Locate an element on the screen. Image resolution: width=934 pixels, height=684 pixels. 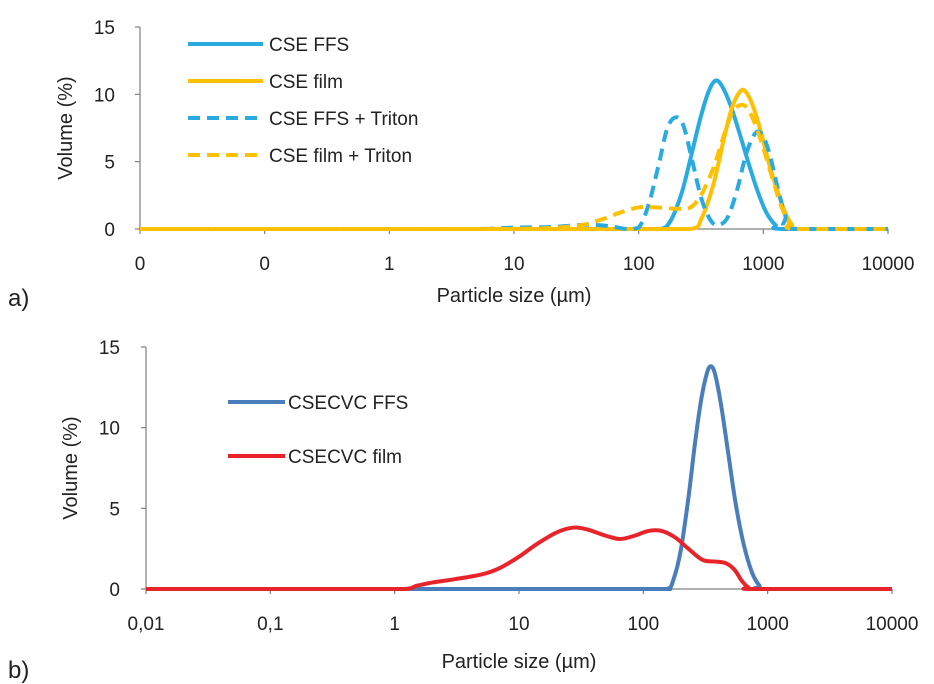
legend-label: CSECVC film is located at coordinates (345, 457).